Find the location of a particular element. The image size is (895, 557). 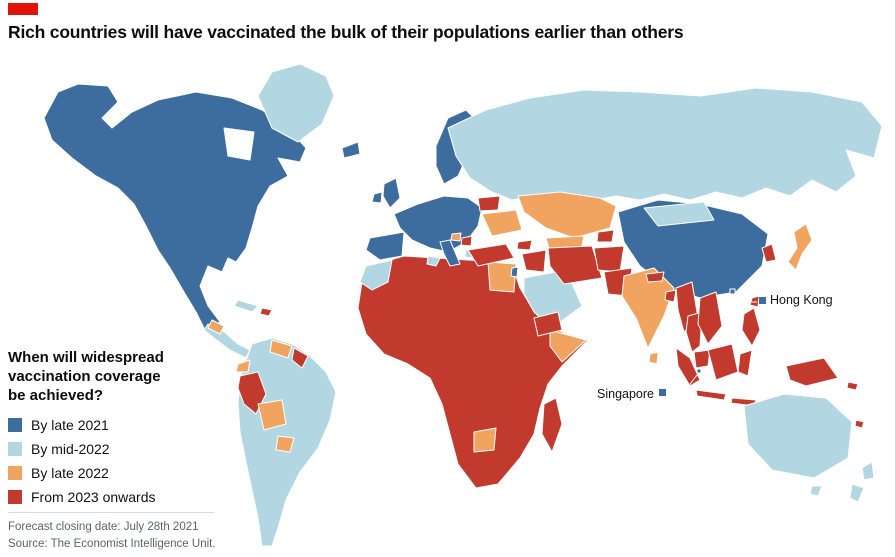

region-malaysia is located at coordinates (702, 359).